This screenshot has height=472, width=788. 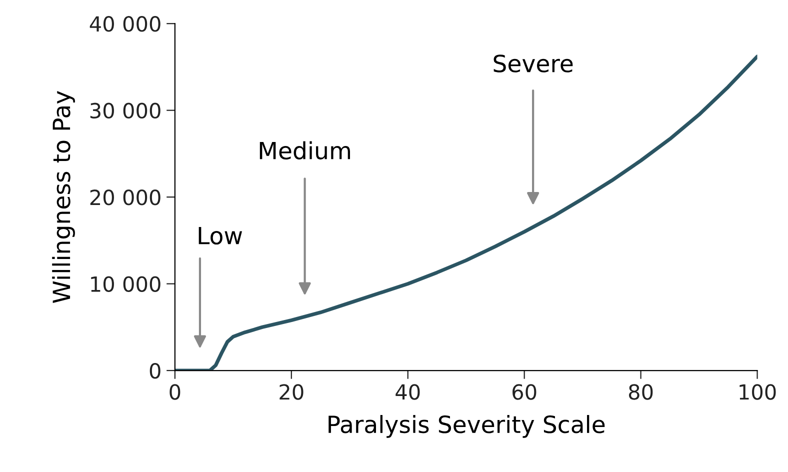 What do you see at coordinates (63, 197) in the screenshot?
I see `y-axis-title: Willingness to Pay` at bounding box center [63, 197].